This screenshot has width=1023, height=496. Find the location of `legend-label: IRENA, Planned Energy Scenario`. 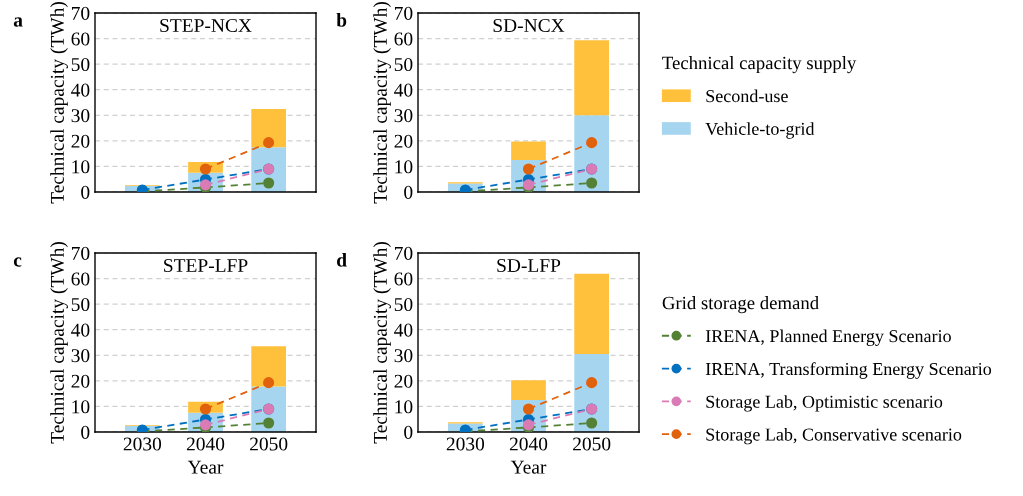

legend-label: IRENA, Planned Energy Scenario is located at coordinates (828, 337).